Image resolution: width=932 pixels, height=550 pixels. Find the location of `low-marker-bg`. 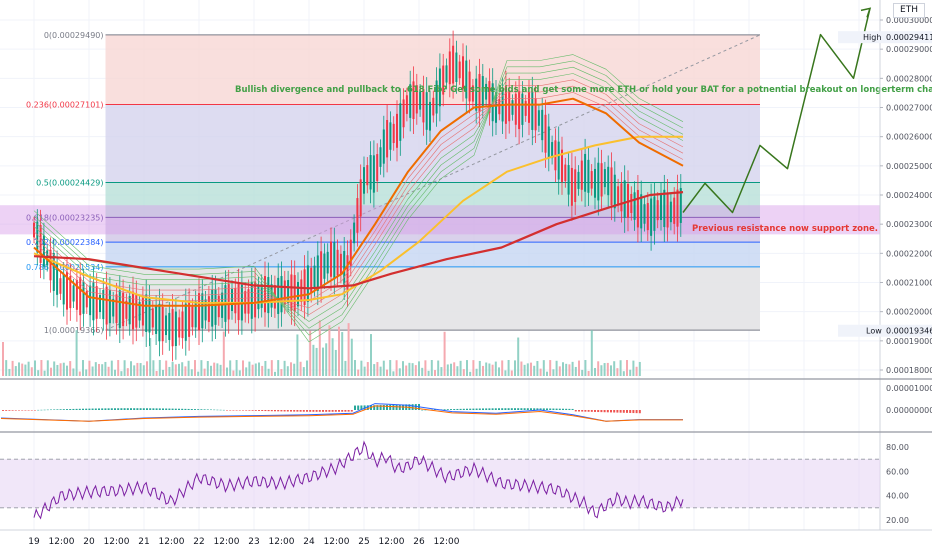

low-marker-bg is located at coordinates (885, 330).